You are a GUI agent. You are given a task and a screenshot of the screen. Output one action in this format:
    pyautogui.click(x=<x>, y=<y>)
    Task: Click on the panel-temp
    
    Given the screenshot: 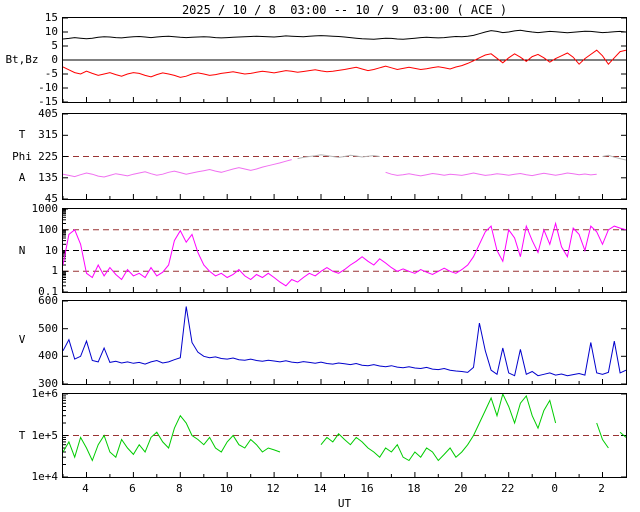 What is the action you would take?
    pyautogui.click(x=344, y=435)
    